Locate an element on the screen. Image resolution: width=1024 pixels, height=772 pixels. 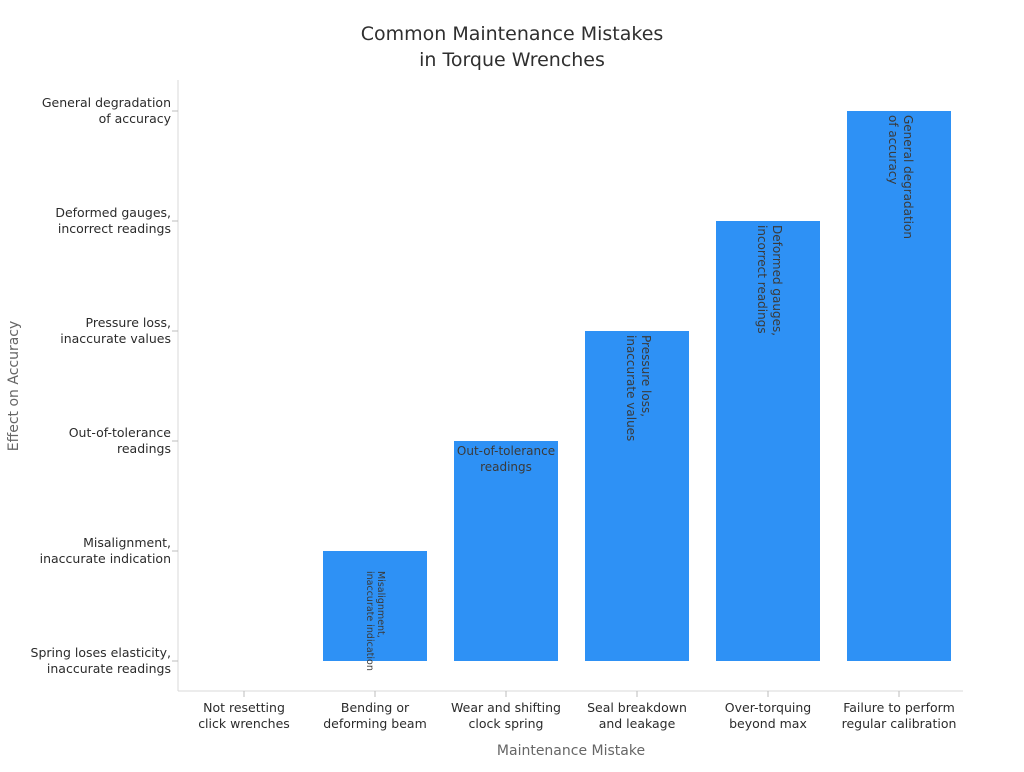
y-tick-label-line: inaccurate values is located at coordinates (115, 338).